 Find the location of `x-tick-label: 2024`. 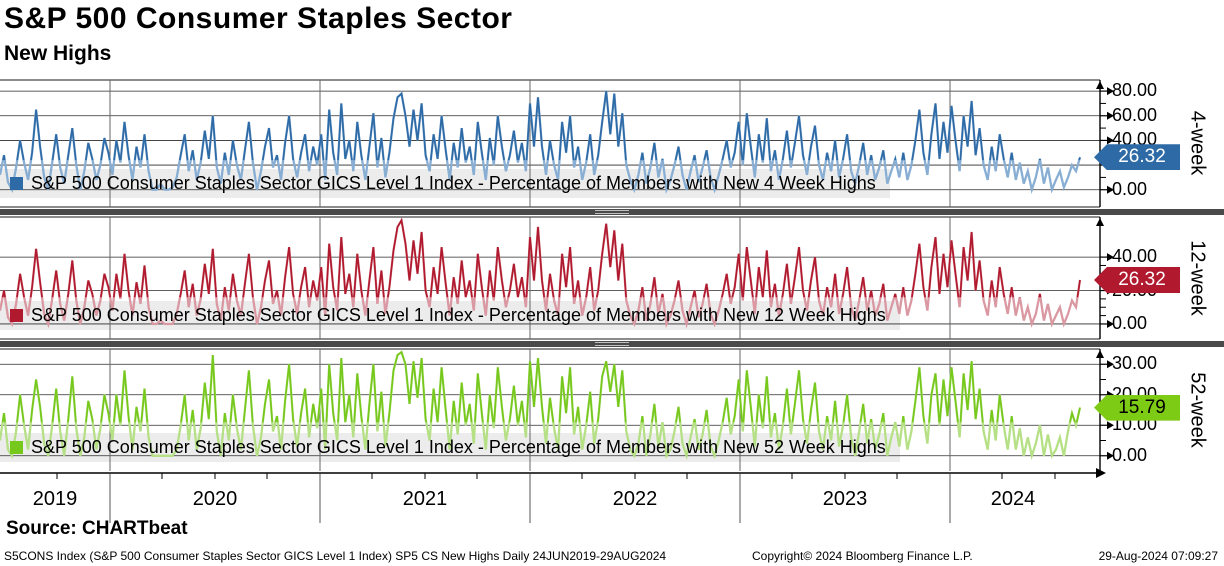

x-tick-label: 2024 is located at coordinates (1013, 499).